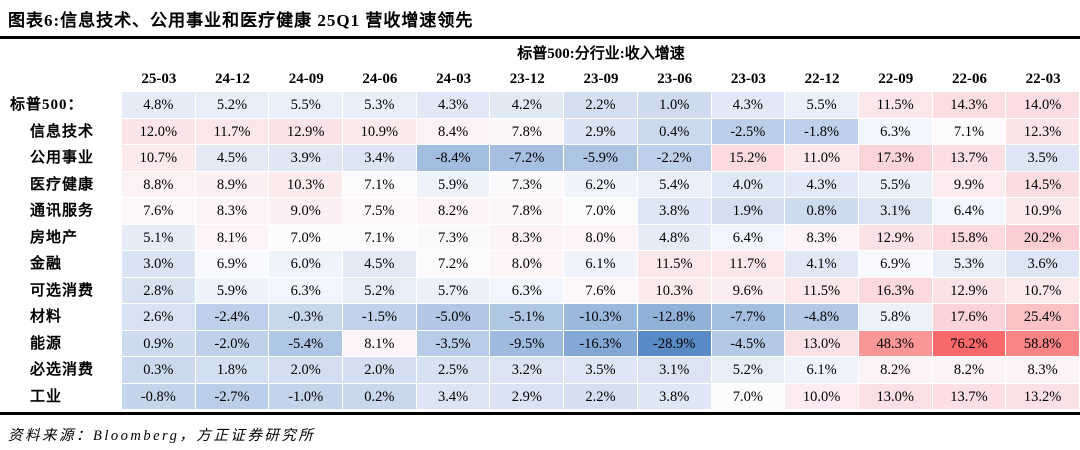  I want to click on source-note: 资料来源：Bloomberg，方正证券研究所, so click(162, 436).